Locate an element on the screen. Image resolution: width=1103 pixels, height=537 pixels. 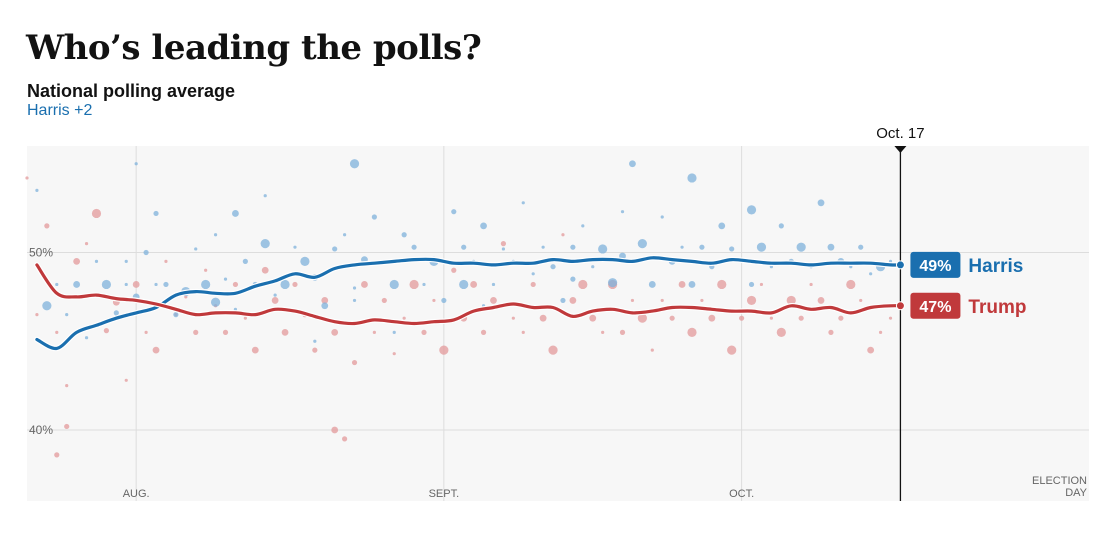
page-title: Who’s leading the polls? is located at coordinates (254, 48).